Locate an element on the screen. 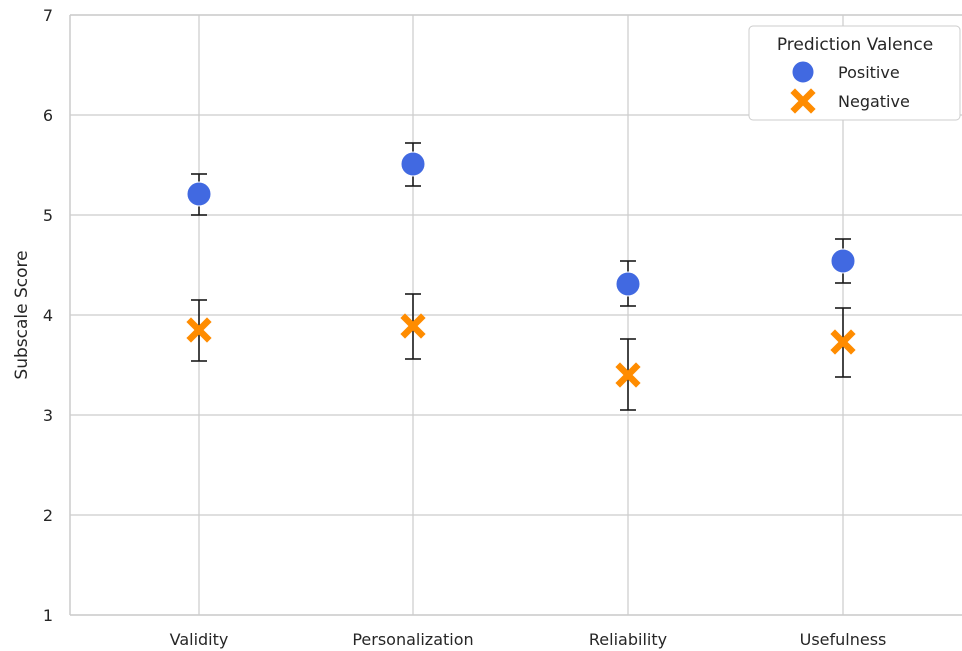 This screenshot has width=962, height=651. legend: Prediction Valence Positive Negative is located at coordinates (854, 73).